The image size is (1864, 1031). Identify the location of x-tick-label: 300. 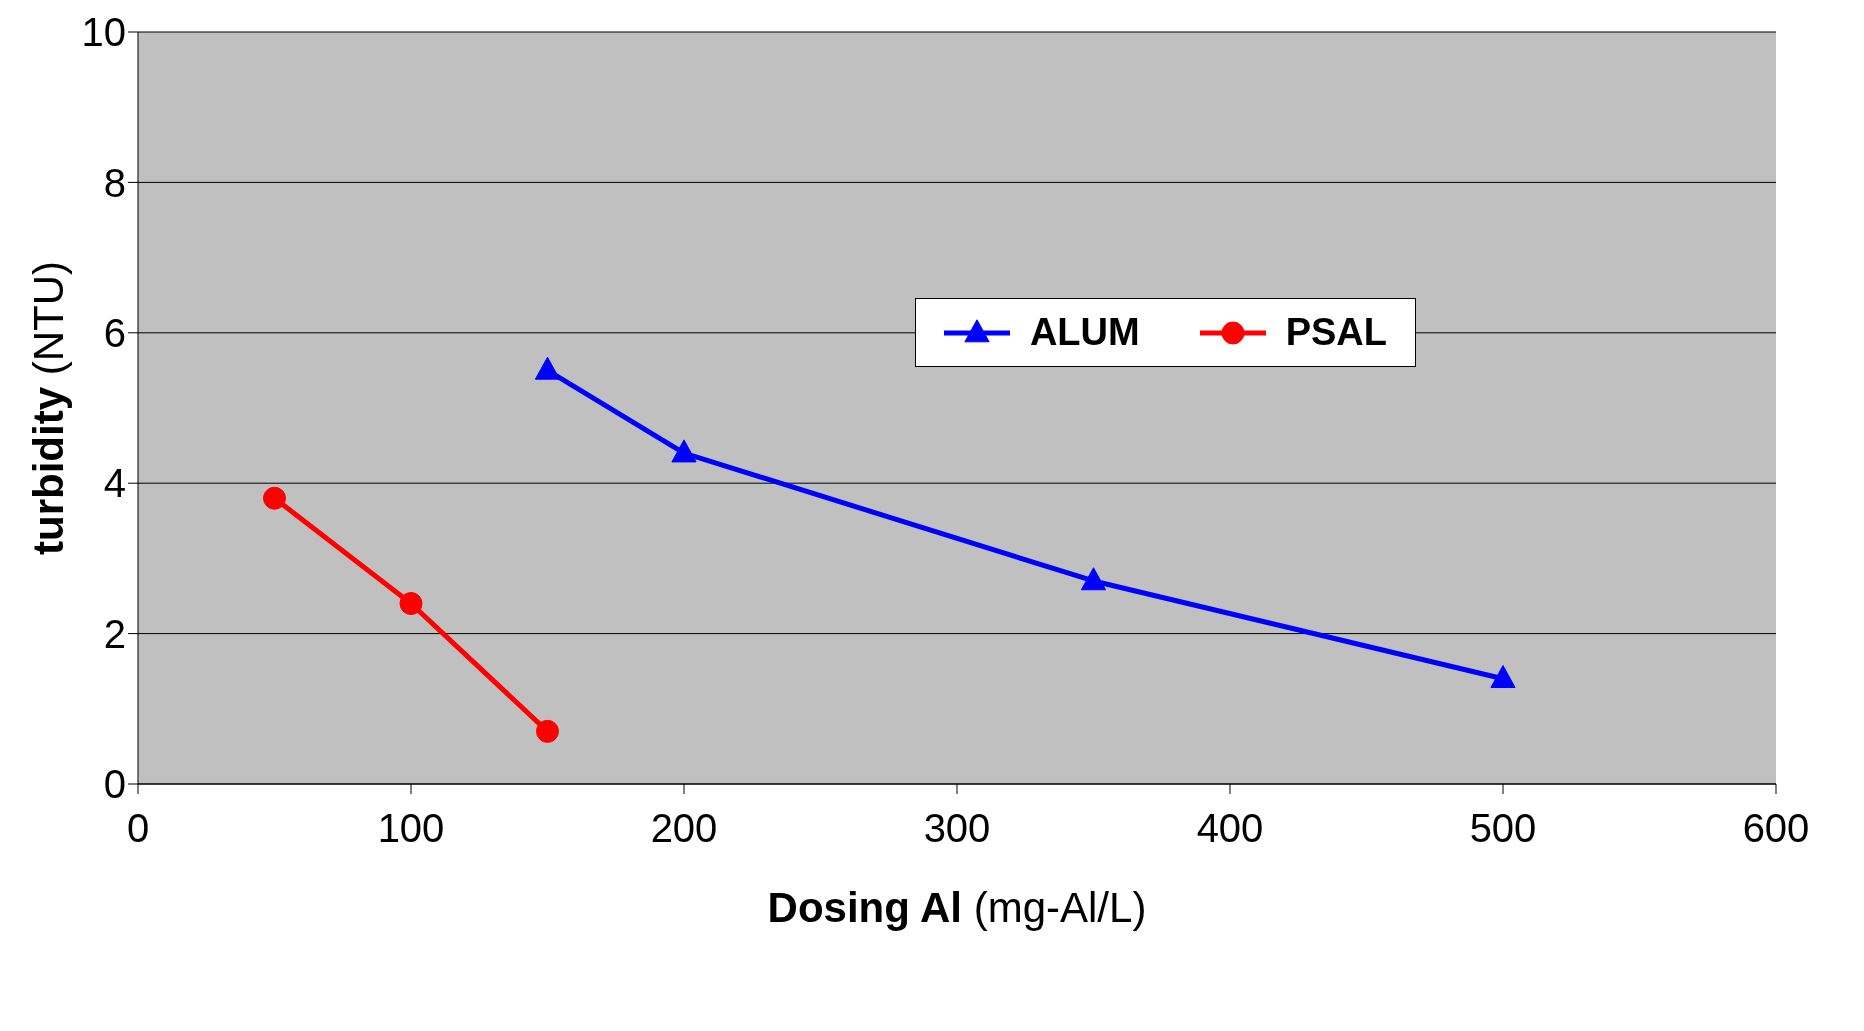
(957, 828).